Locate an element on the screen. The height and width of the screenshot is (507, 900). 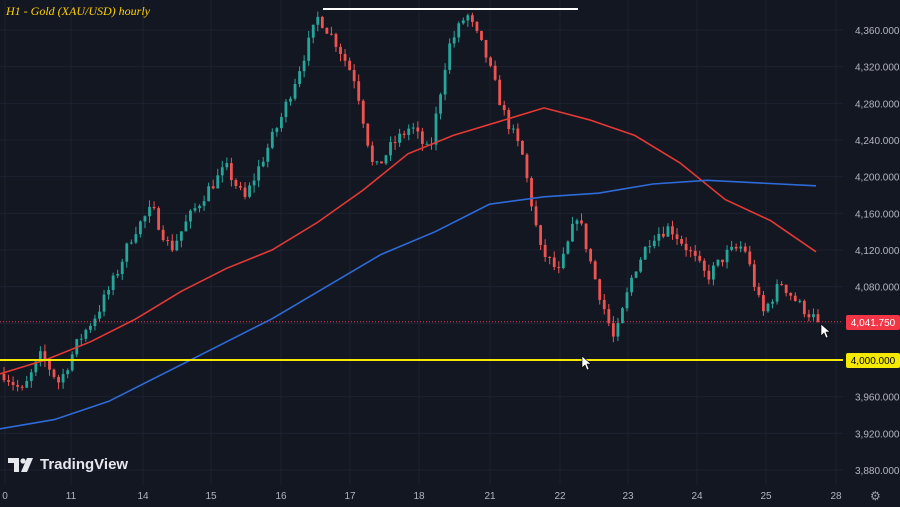
y-tick-label: 4,360.000 is located at coordinates (877, 31).